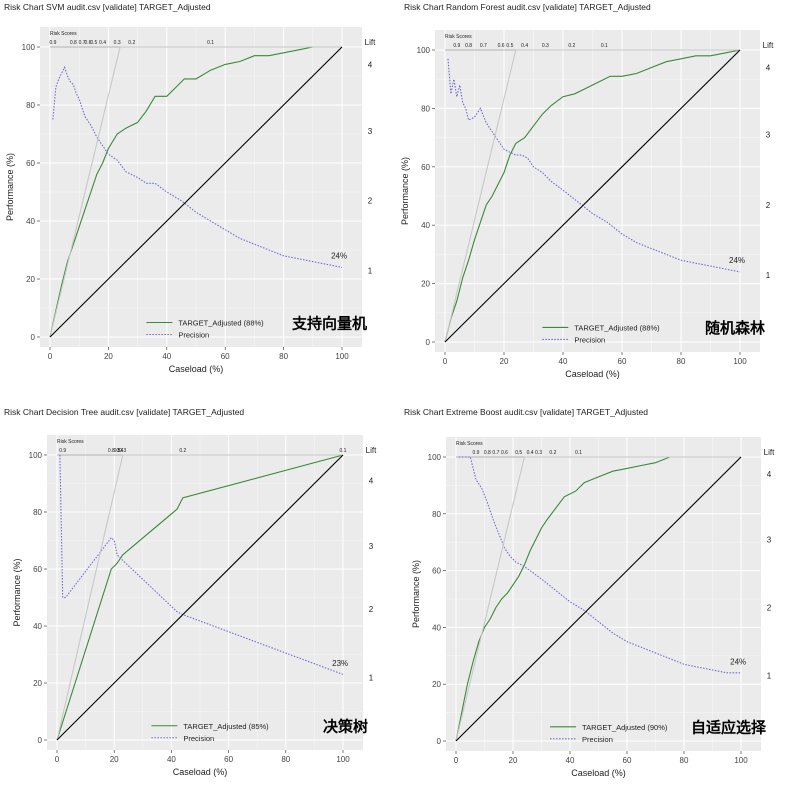 The image size is (800, 805). I want to click on method-chinese-label: 支持向量机, so click(329, 323).